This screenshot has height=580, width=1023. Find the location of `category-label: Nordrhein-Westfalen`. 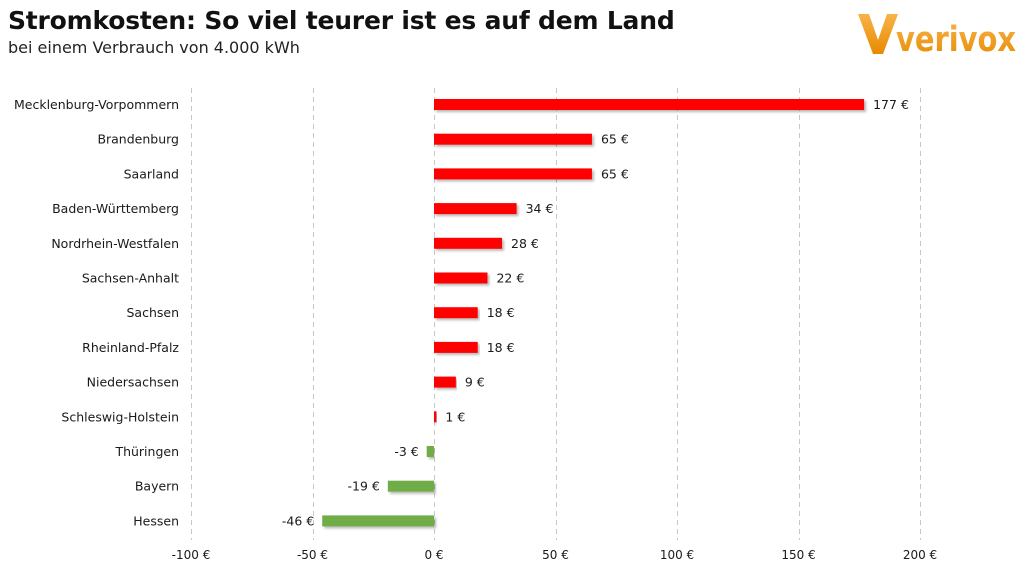

category-label: Nordrhein-Westfalen is located at coordinates (115, 243).